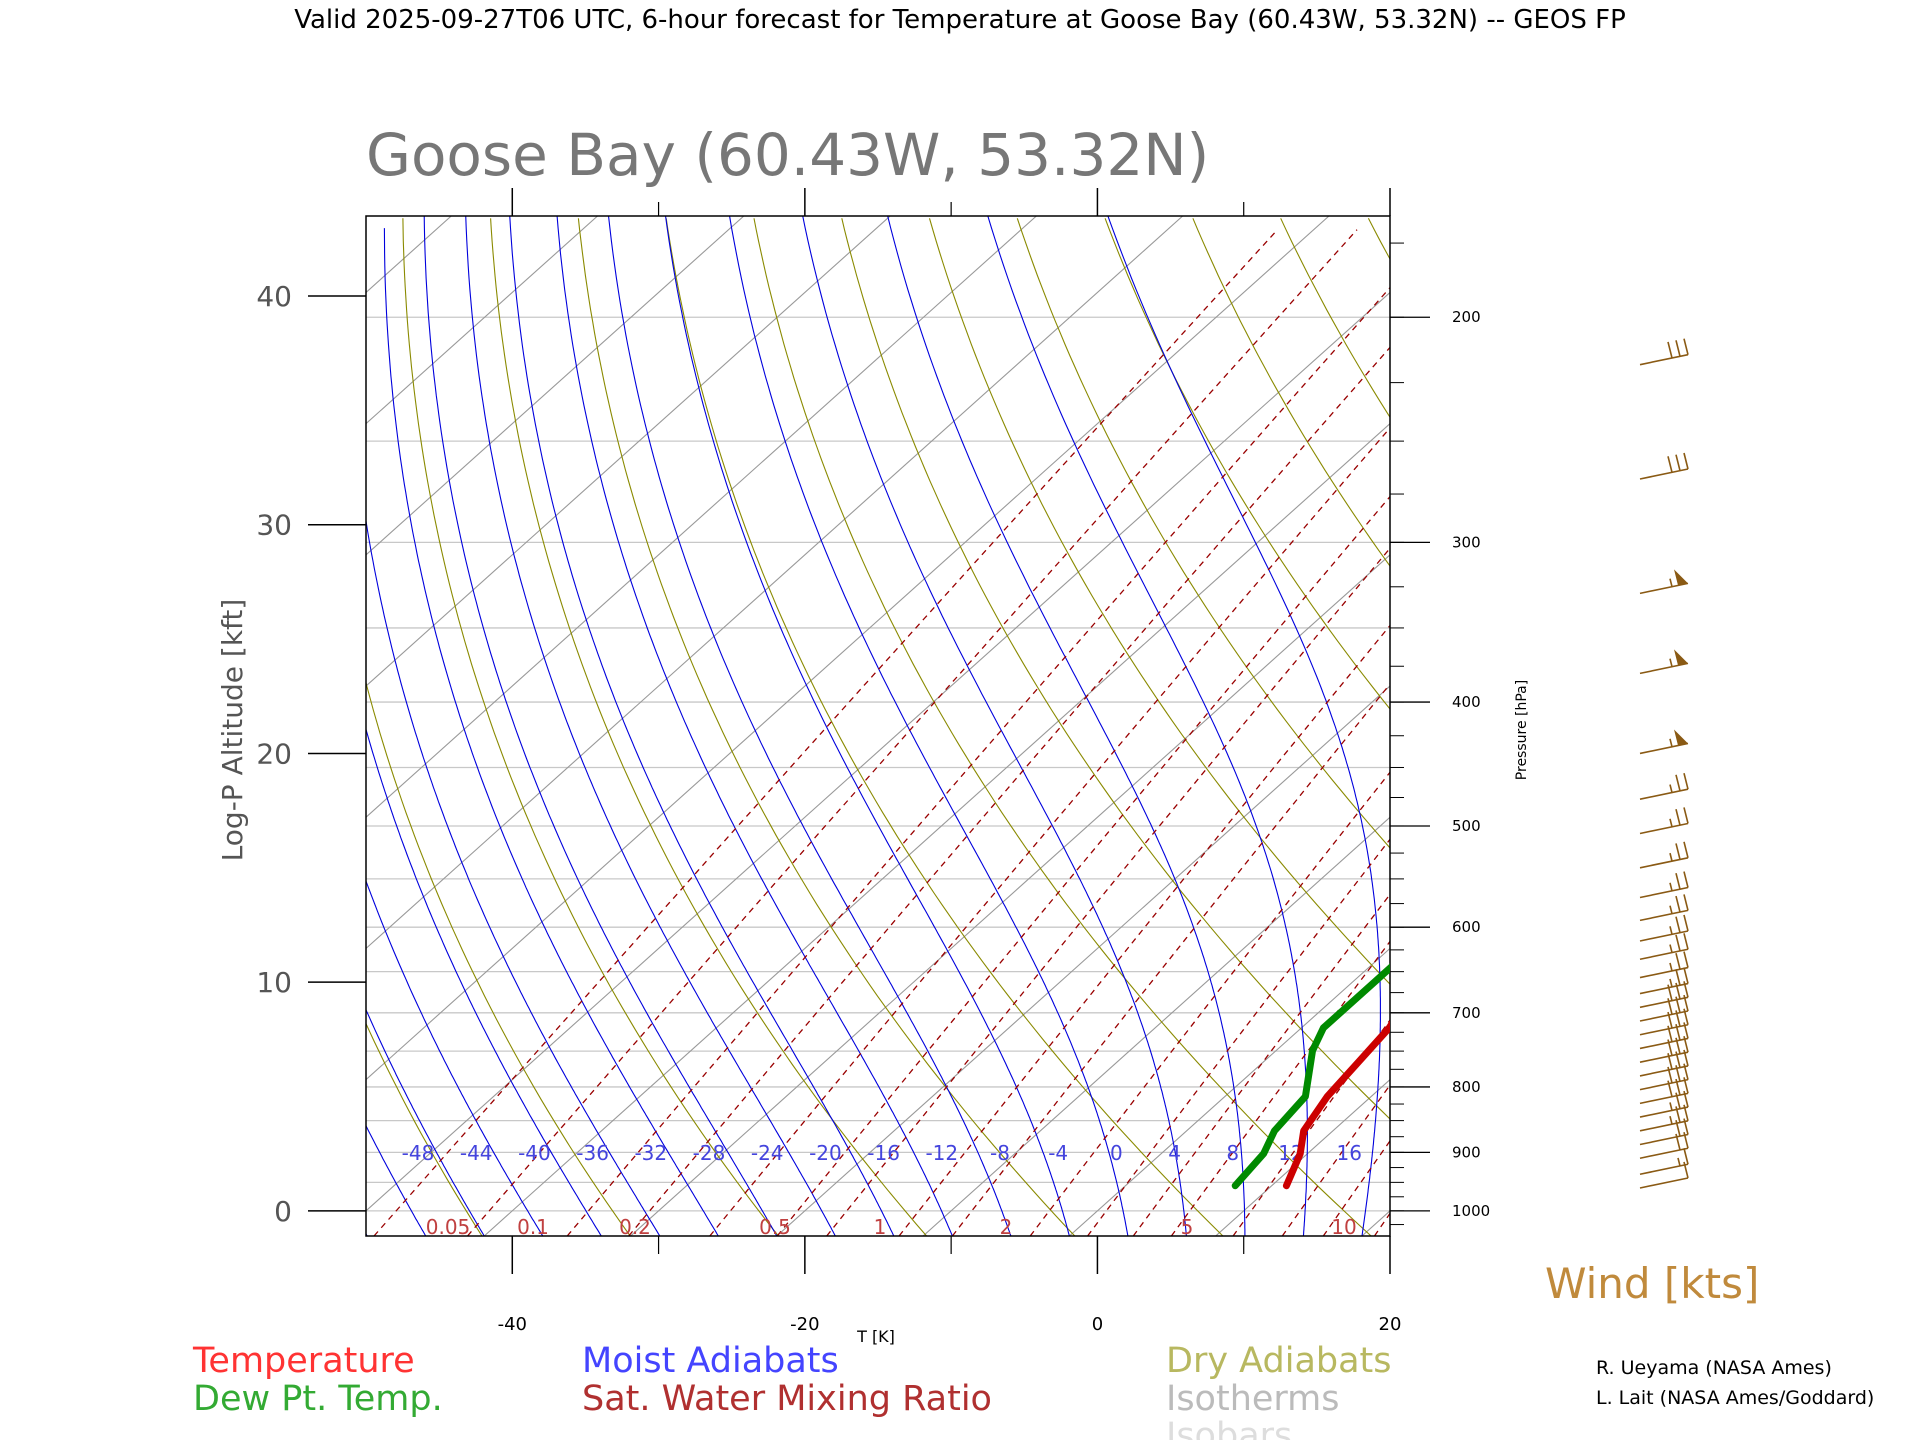  What do you see at coordinates (710, 1361) in the screenshot?
I see `legend-moist-adiabats: Moist Adiabats` at bounding box center [710, 1361].